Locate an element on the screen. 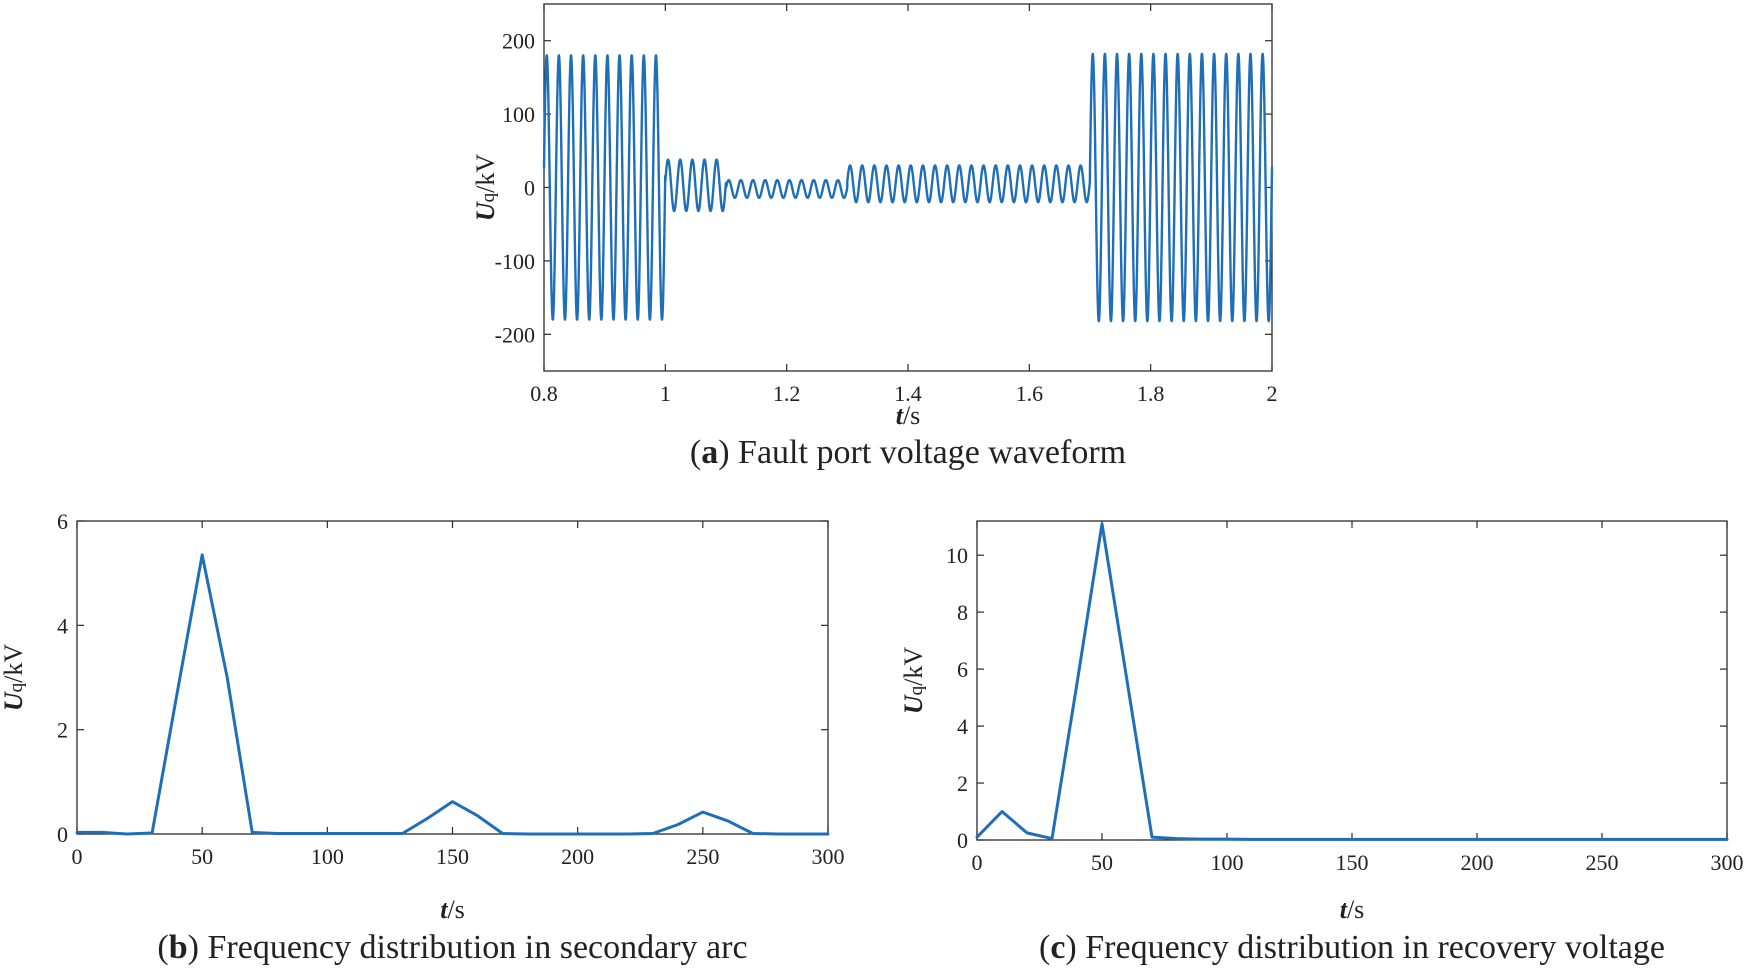 Image resolution: width=1750 pixels, height=979 pixels. panel-a-xlabel-unit: /s is located at coordinates (911, 415).